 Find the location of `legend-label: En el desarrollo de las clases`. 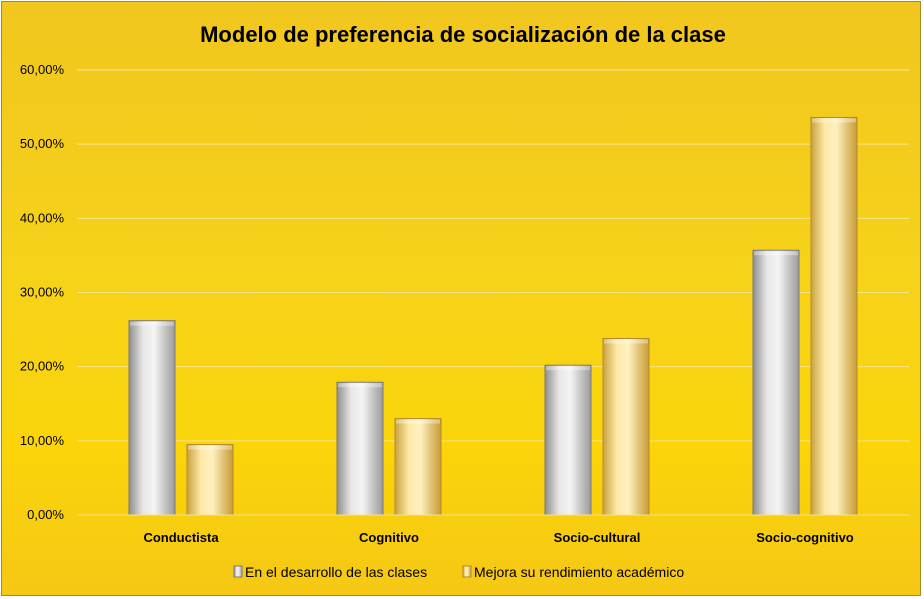

legend-label: En el desarrollo de las clases is located at coordinates (336, 572).